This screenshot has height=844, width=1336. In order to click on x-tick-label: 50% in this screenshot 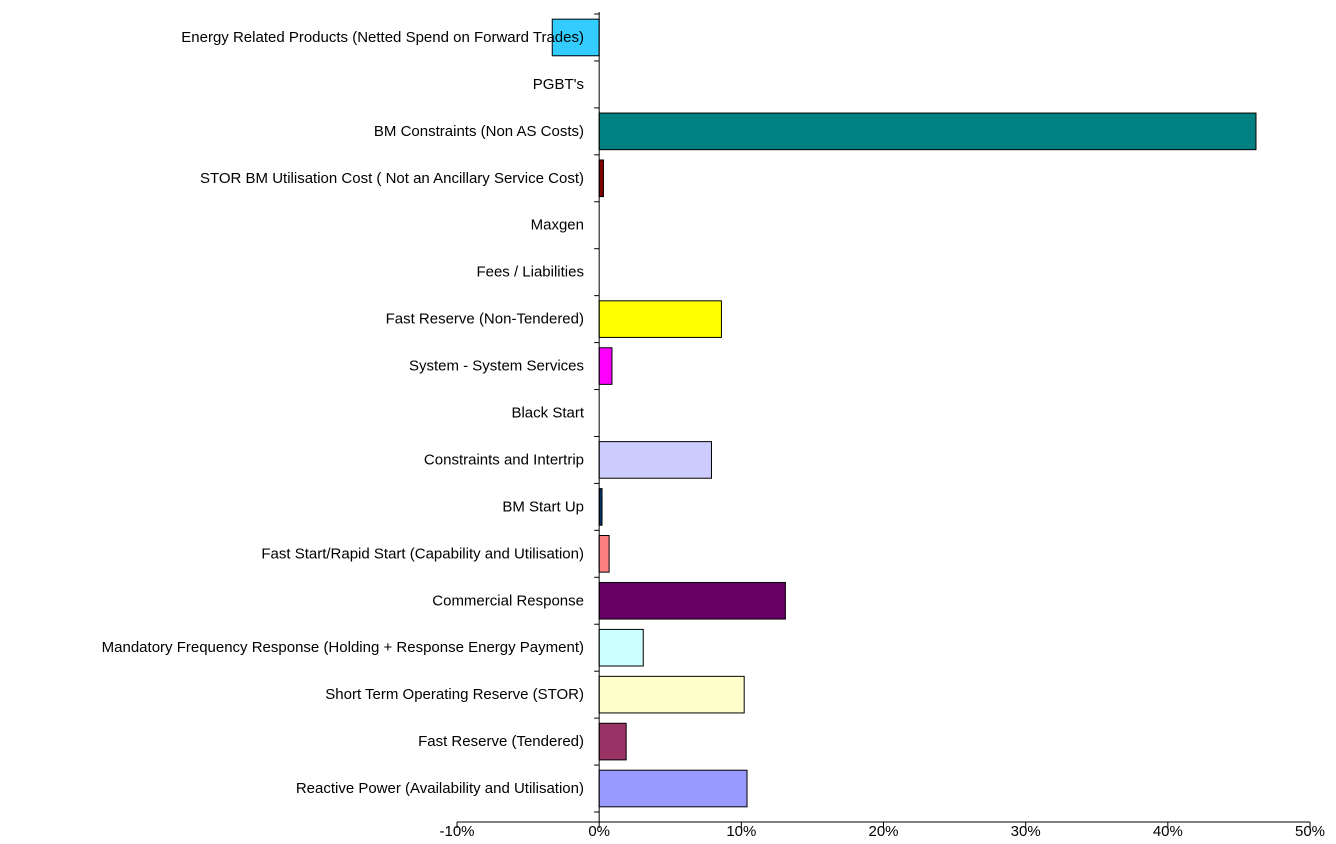, I will do `click(1310, 831)`.